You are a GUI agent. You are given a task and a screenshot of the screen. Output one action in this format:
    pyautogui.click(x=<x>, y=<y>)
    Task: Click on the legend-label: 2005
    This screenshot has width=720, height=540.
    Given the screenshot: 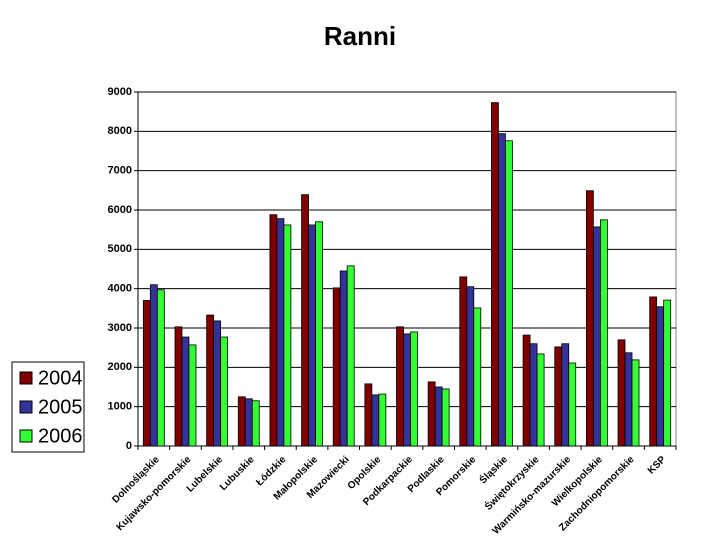 What is the action you would take?
    pyautogui.click(x=60, y=407)
    